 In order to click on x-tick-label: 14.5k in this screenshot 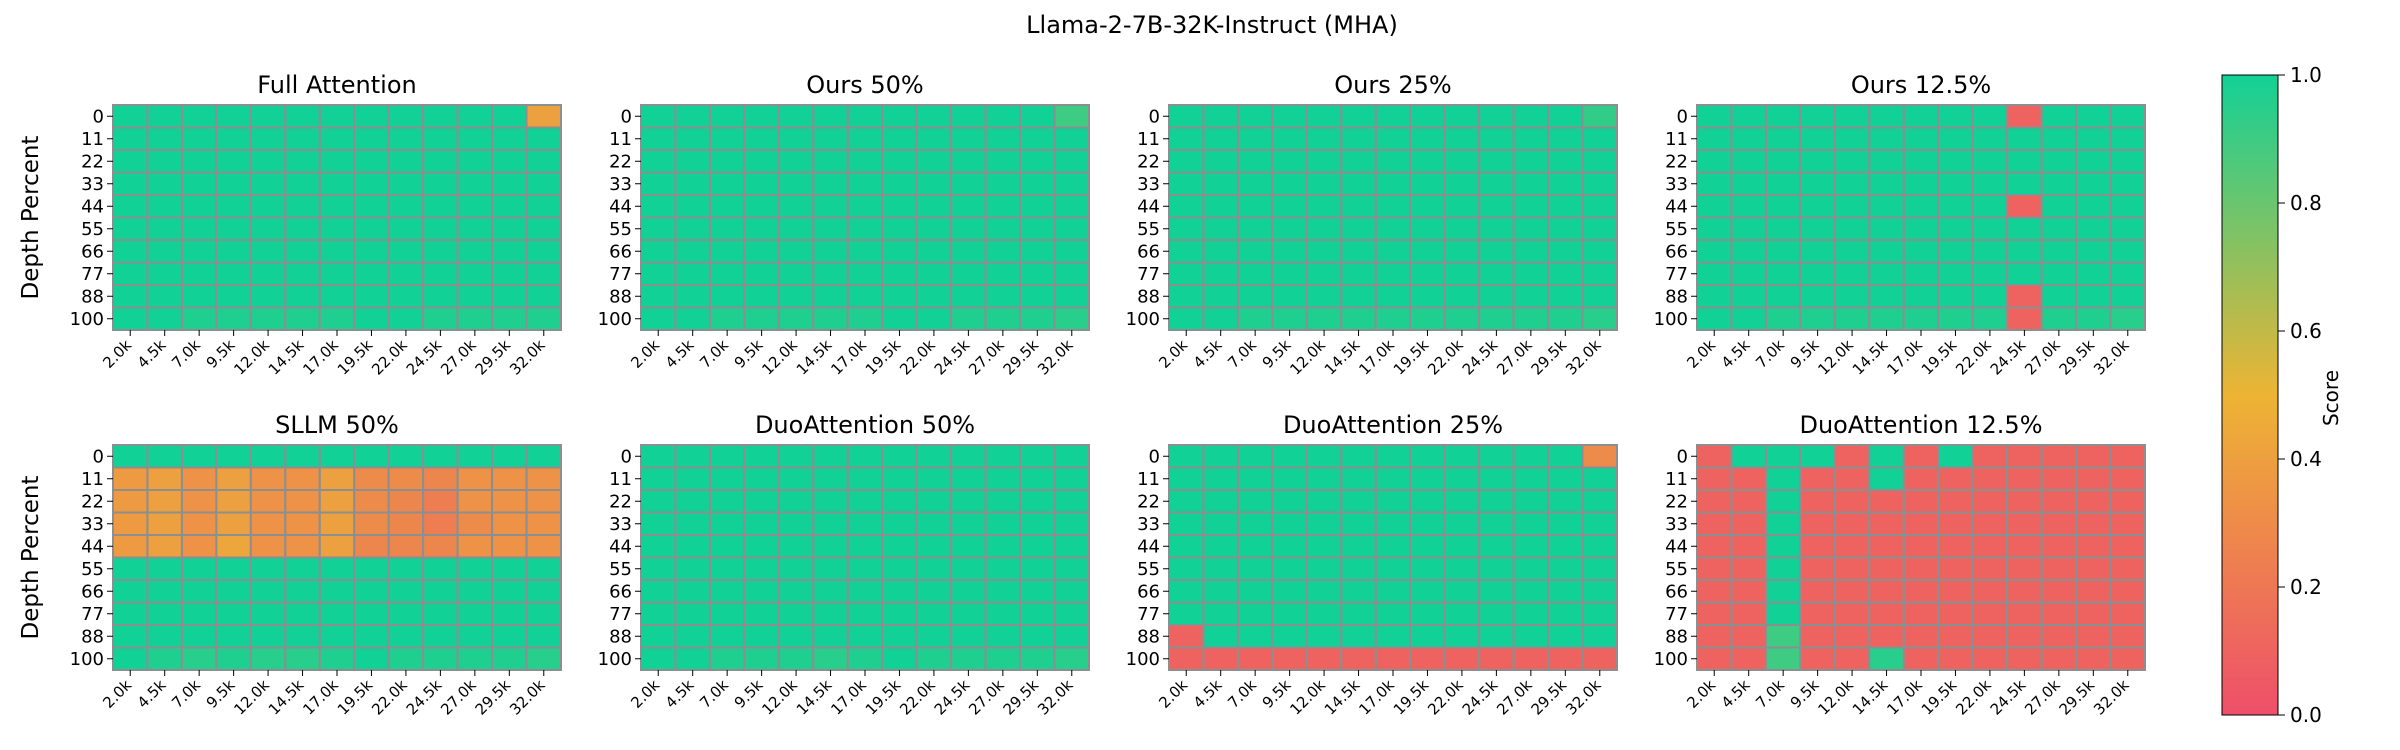, I will do `click(1342, 357)`.